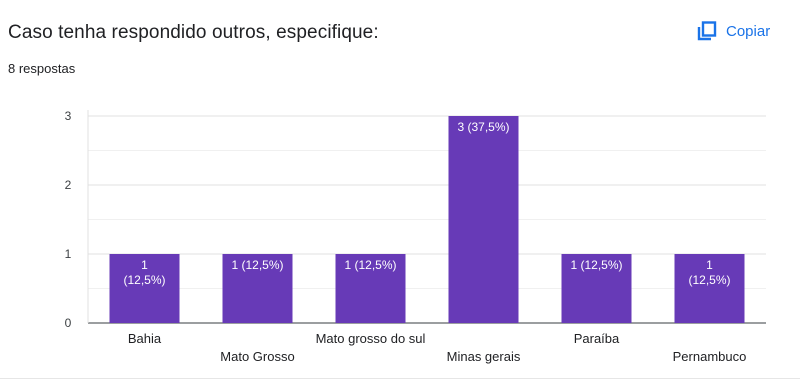 The width and height of the screenshot is (800, 379). I want to click on copy-button: Copiar, so click(733, 31).